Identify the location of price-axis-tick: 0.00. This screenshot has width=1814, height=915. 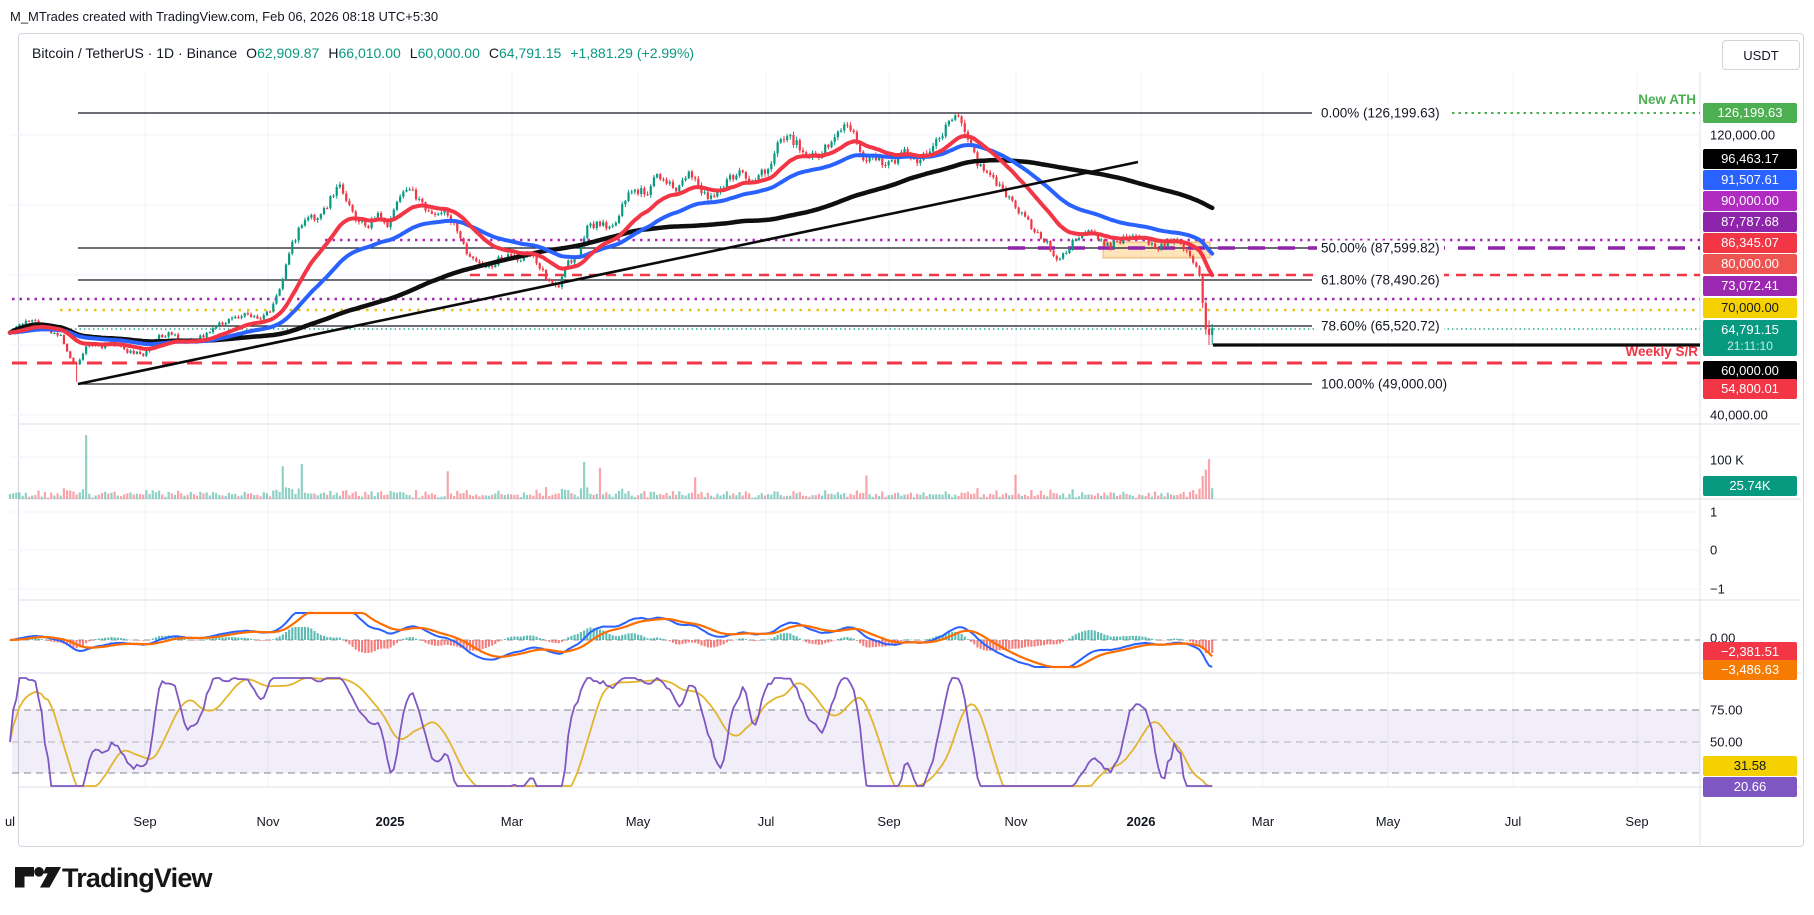
(1723, 638).